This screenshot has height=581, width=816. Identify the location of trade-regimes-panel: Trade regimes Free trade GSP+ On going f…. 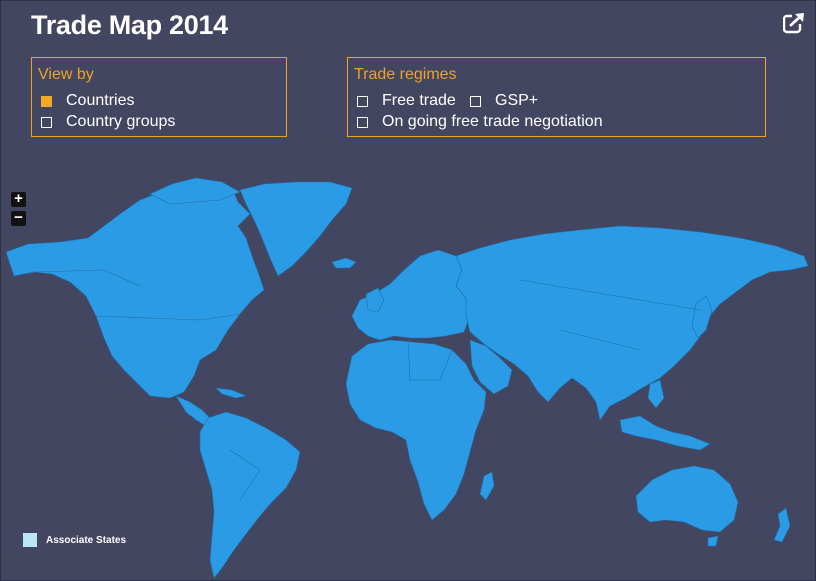
(556, 97).